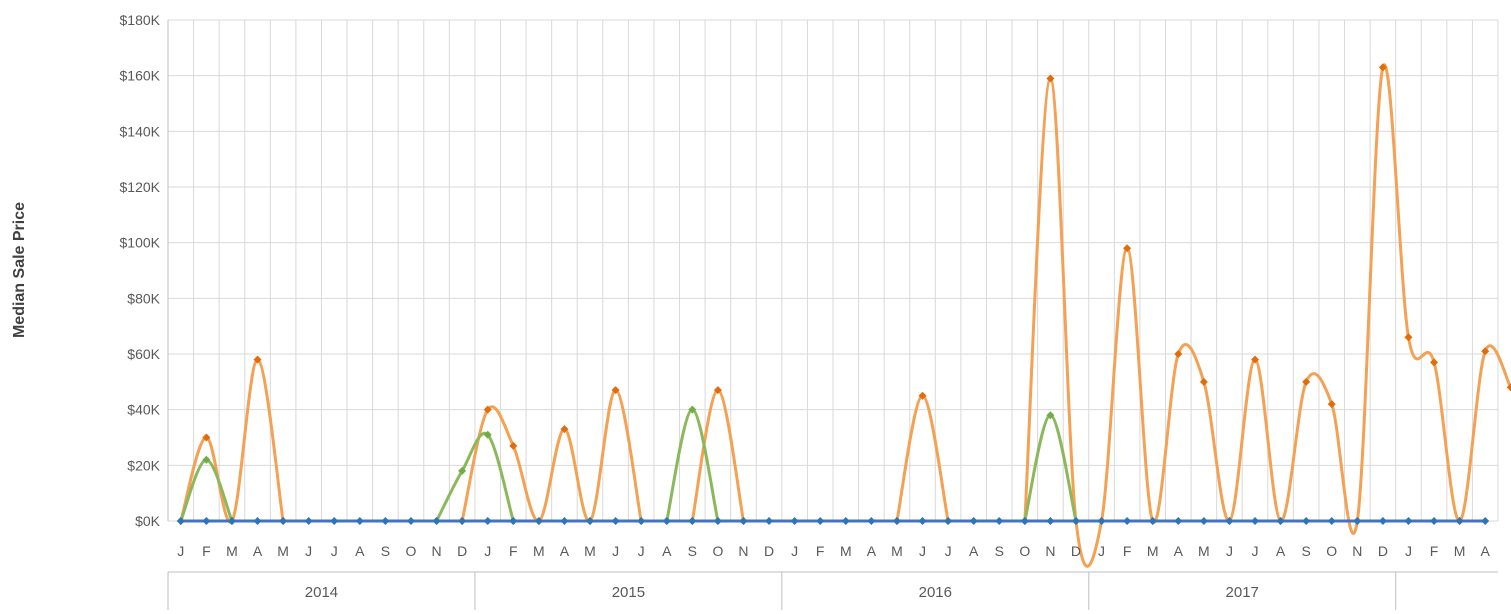 The width and height of the screenshot is (1511, 614). What do you see at coordinates (140, 20) in the screenshot?
I see `y-tick-label: $180K` at bounding box center [140, 20].